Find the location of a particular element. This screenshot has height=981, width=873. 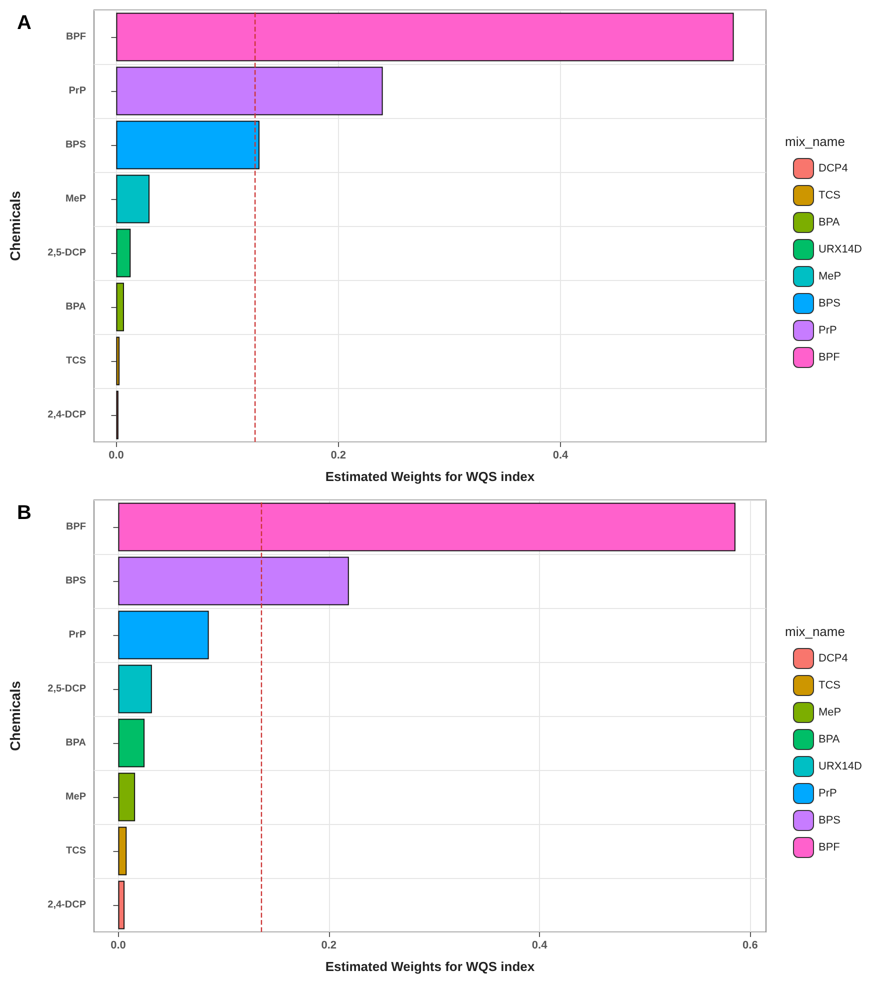

x-tick-label: 0.6 is located at coordinates (750, 946).